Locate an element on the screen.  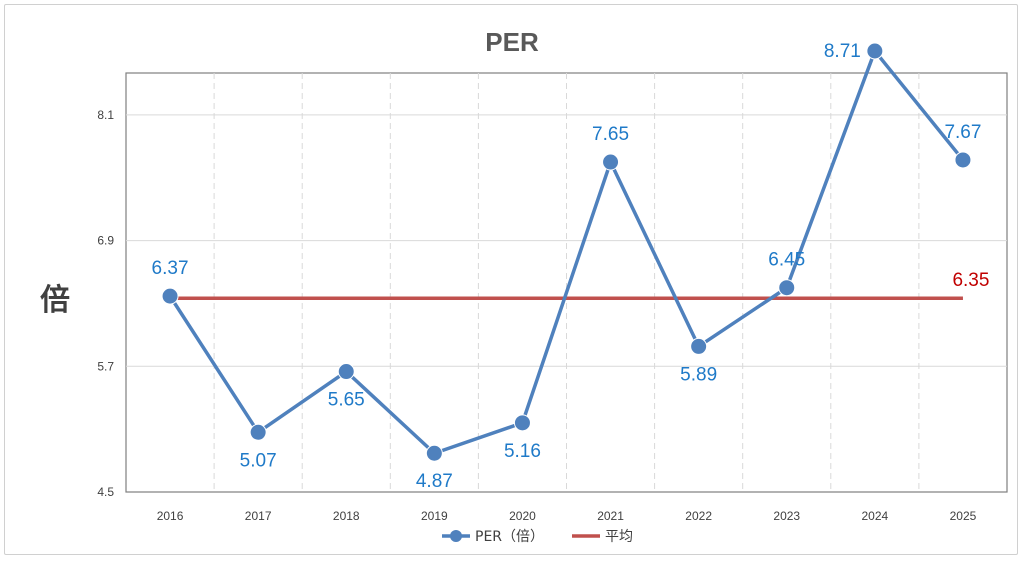
y-tick-label: 8.1 is located at coordinates (105, 115).